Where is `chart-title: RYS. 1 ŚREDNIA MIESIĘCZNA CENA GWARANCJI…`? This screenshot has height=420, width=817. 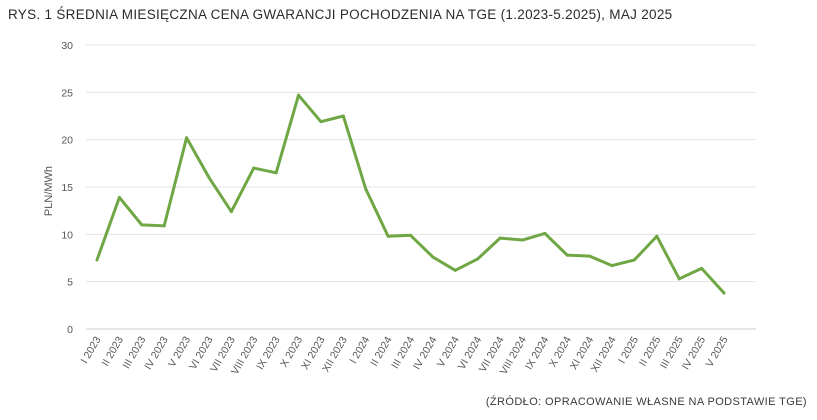 chart-title: RYS. 1 ŚREDNIA MIESIĘCZNA CENA GWARANCJI… is located at coordinates (340, 14).